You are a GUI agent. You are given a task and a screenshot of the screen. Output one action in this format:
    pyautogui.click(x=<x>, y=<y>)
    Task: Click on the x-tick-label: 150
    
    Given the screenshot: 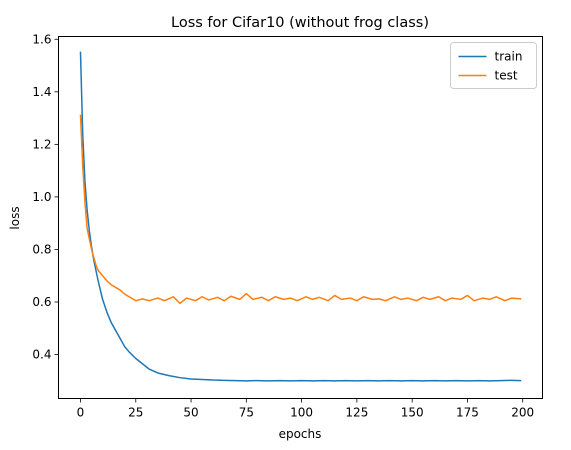 What is the action you would take?
    pyautogui.click(x=412, y=413)
    